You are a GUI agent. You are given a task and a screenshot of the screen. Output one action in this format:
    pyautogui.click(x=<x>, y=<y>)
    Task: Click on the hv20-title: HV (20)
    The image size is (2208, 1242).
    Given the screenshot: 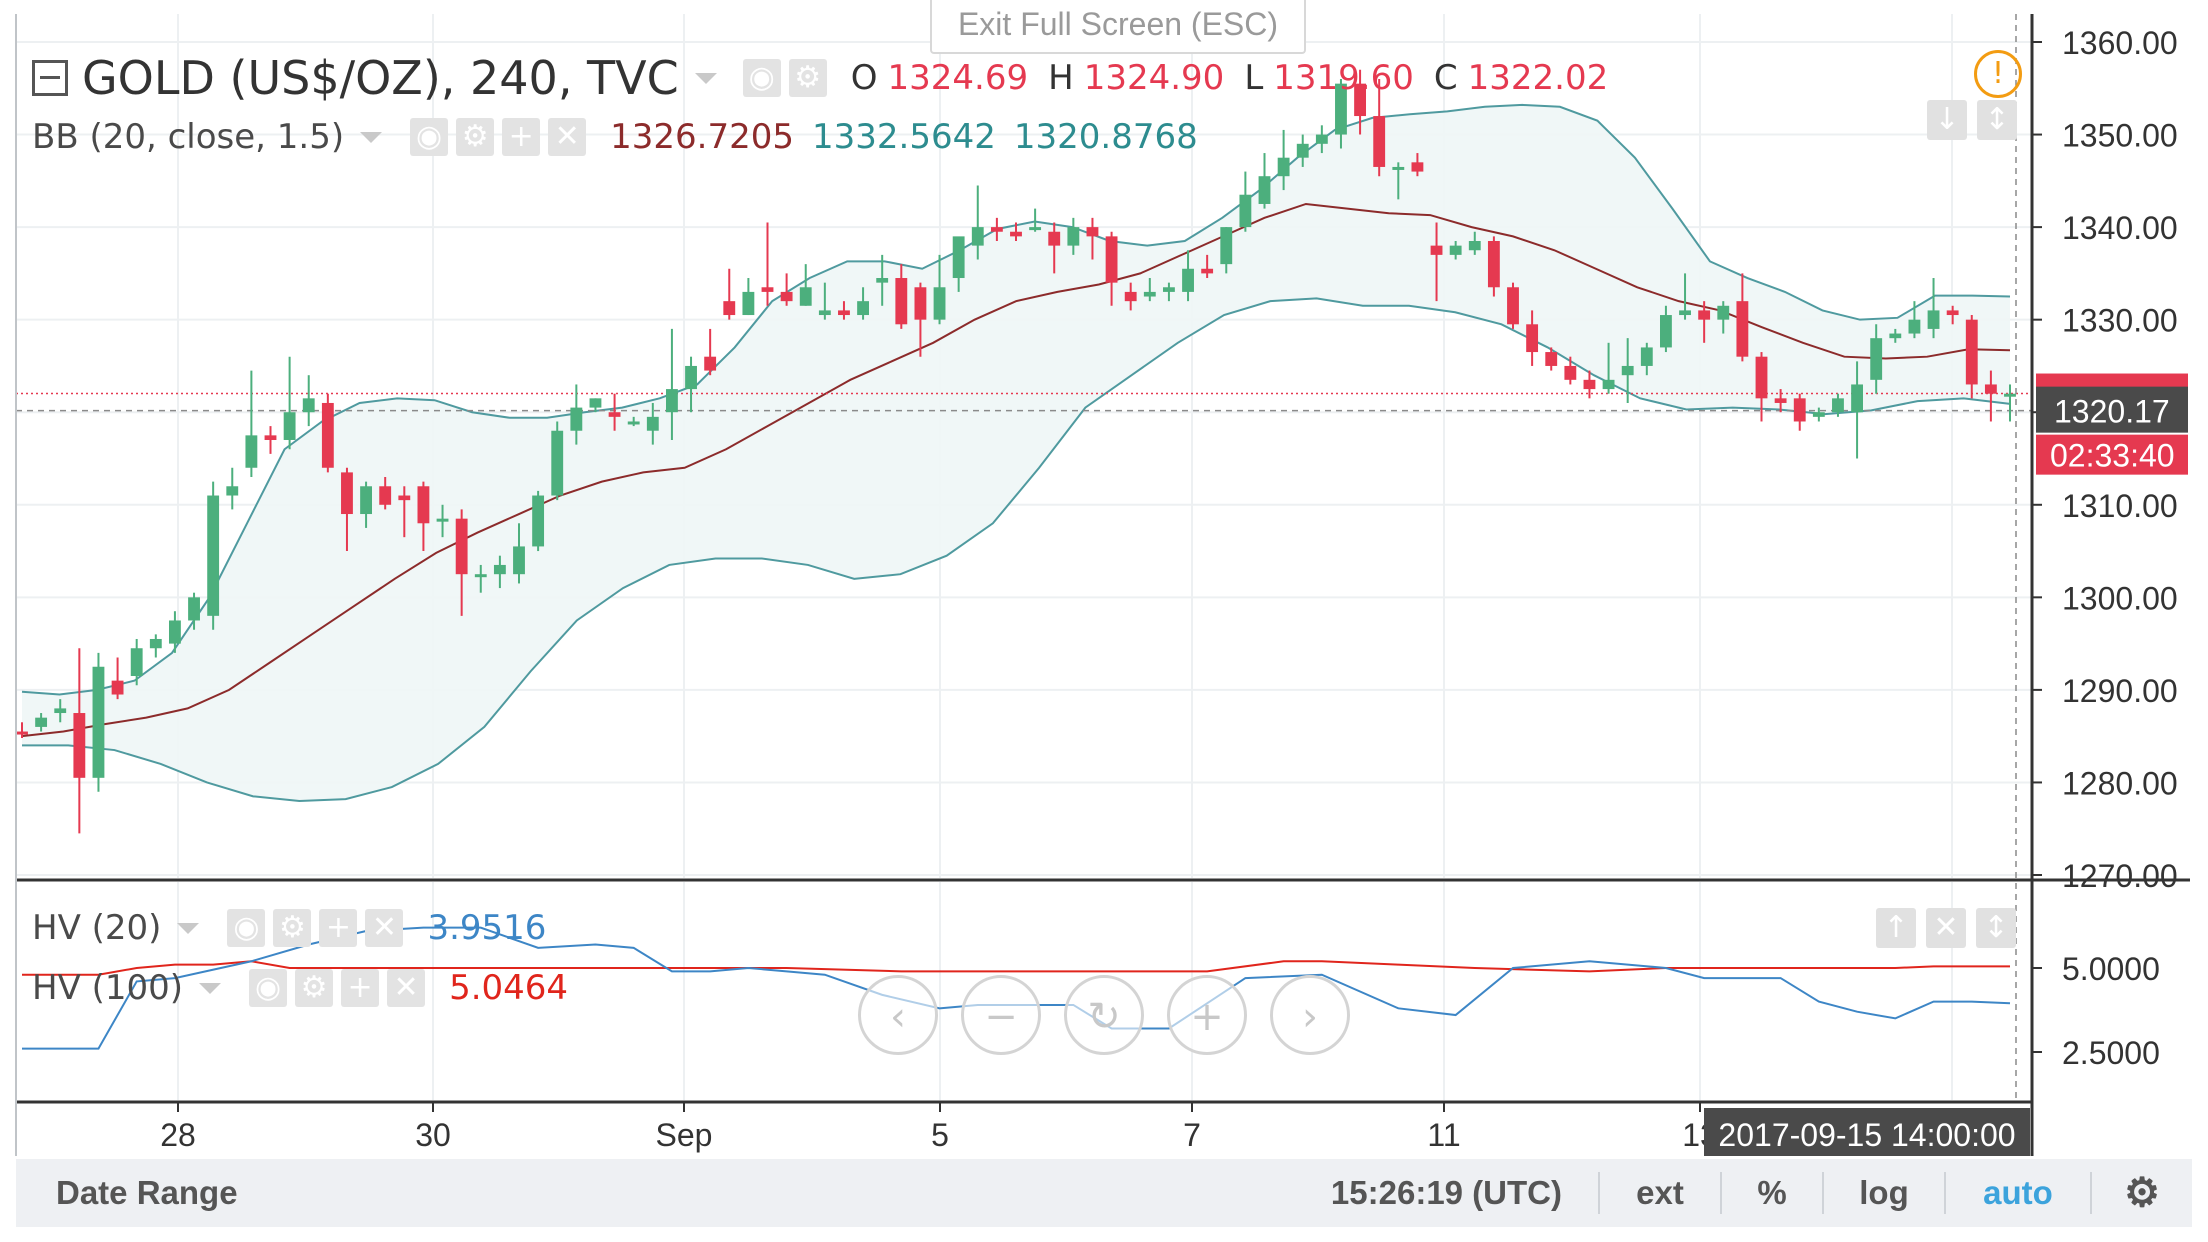 What is the action you would take?
    pyautogui.click(x=97, y=928)
    